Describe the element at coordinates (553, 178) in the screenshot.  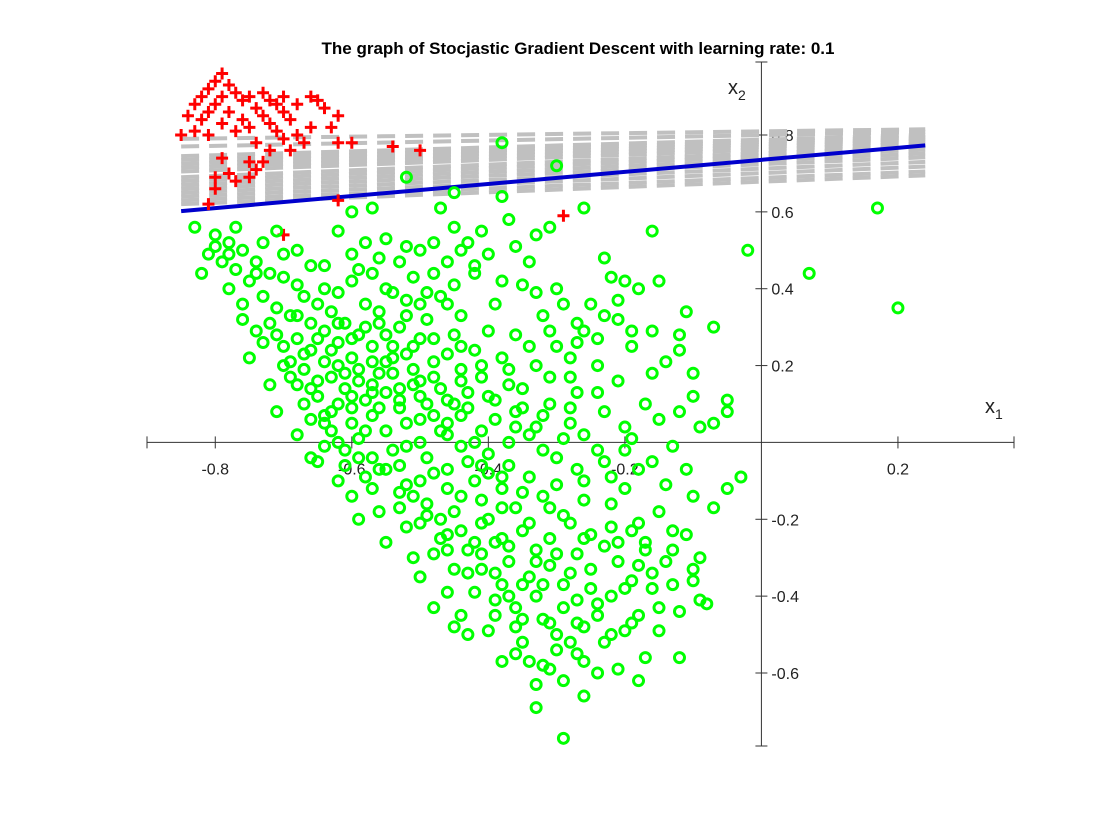
I see `final-boundary-line` at that location.